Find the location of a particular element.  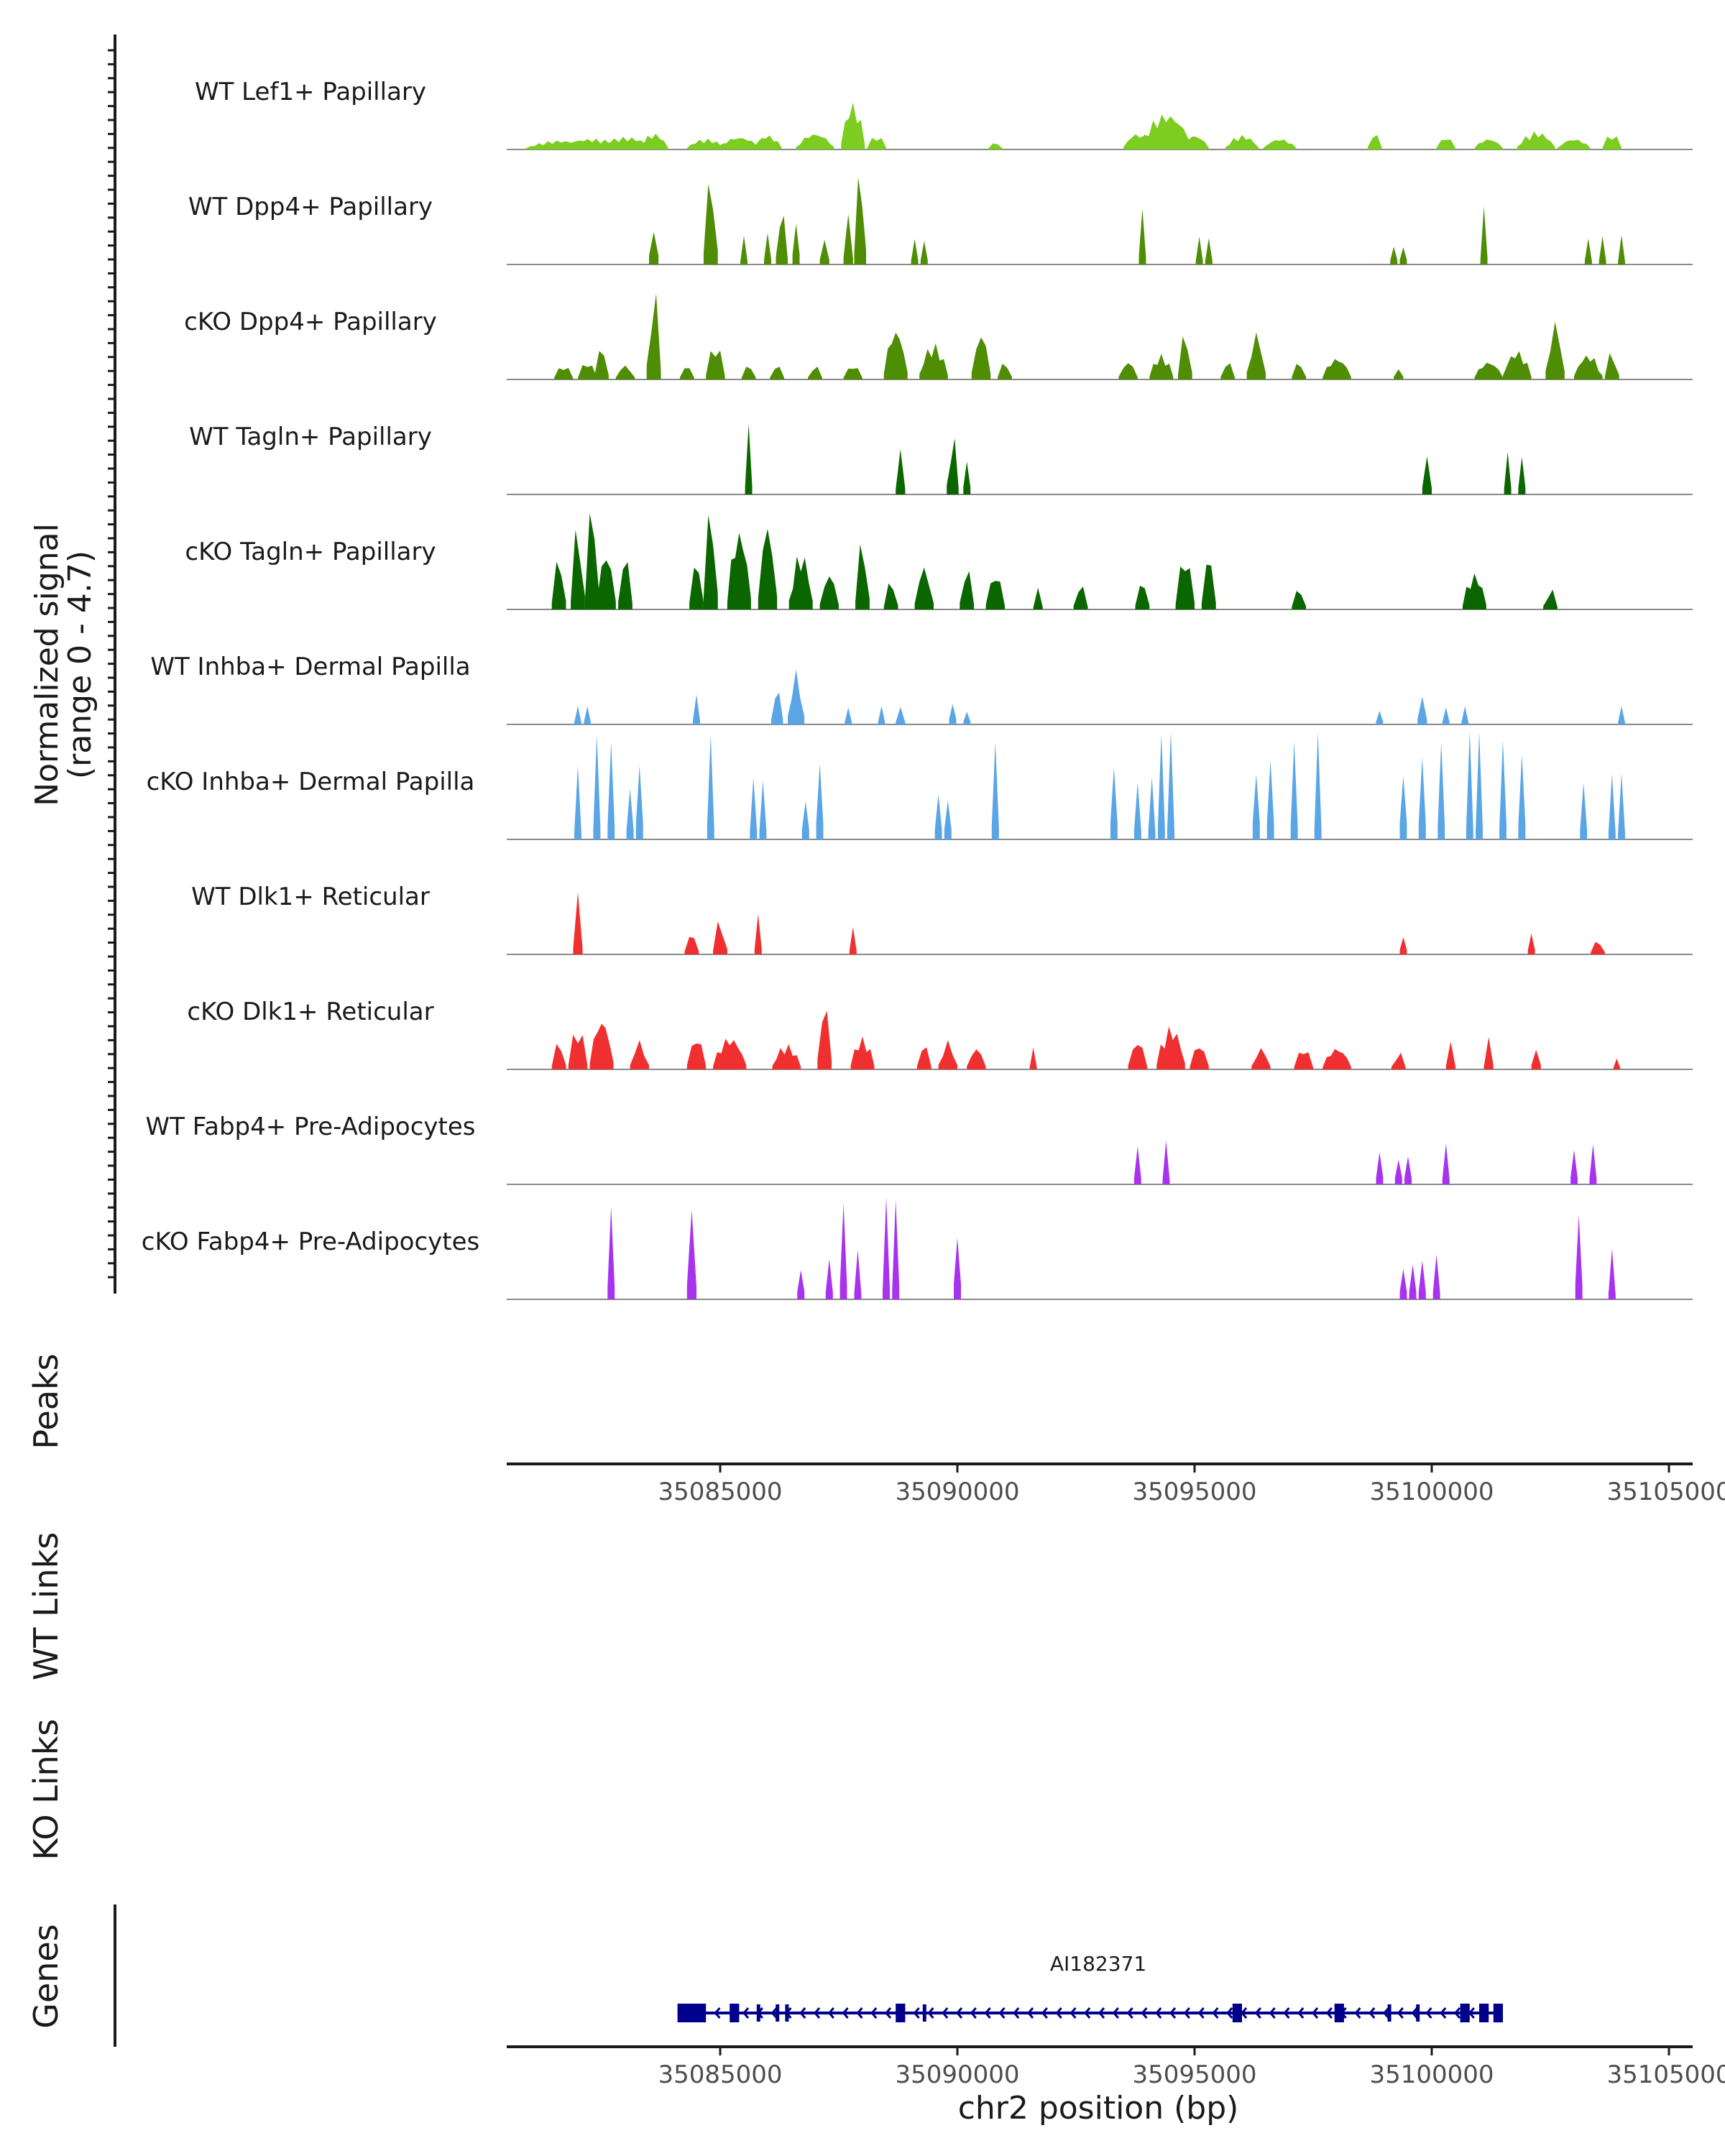

genes-panel-title: Genes is located at coordinates (46, 1976).